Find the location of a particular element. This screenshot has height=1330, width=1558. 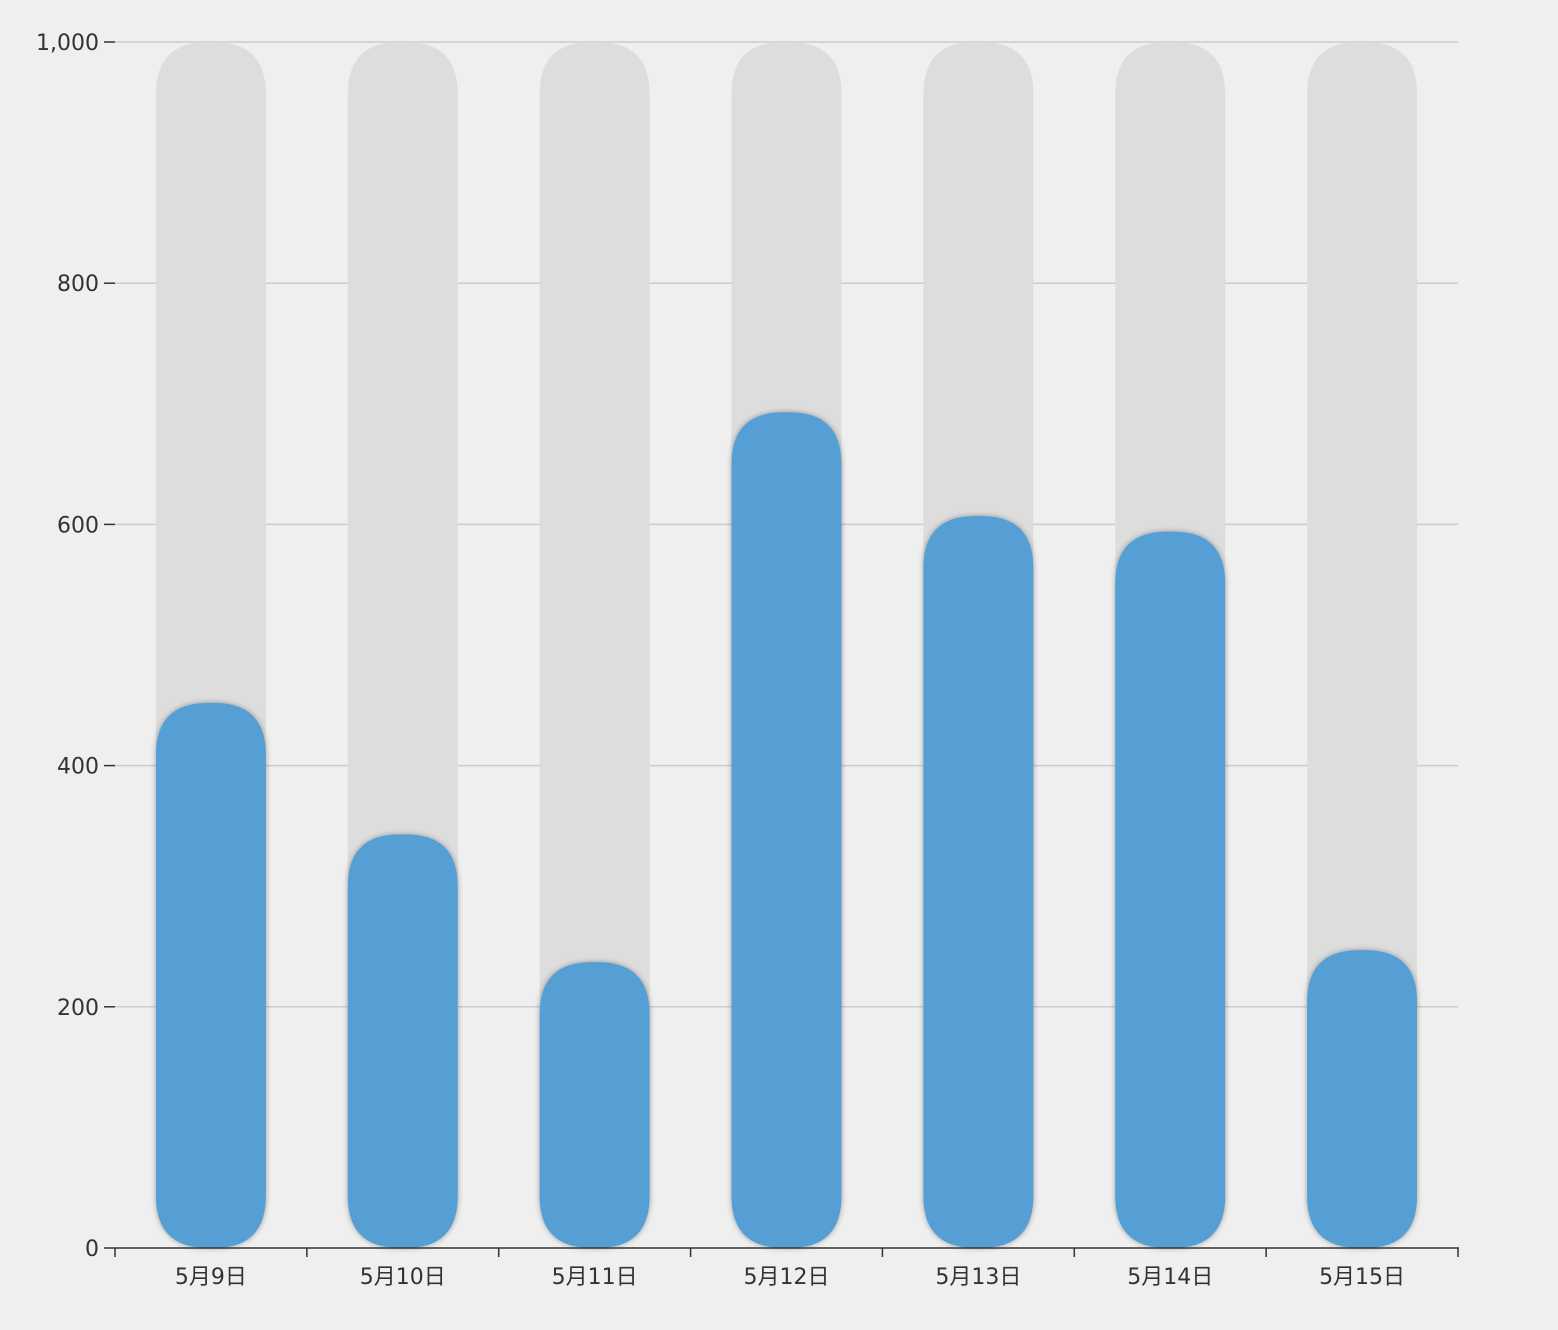

x-tick-label: 5月12日 is located at coordinates (787, 1277).